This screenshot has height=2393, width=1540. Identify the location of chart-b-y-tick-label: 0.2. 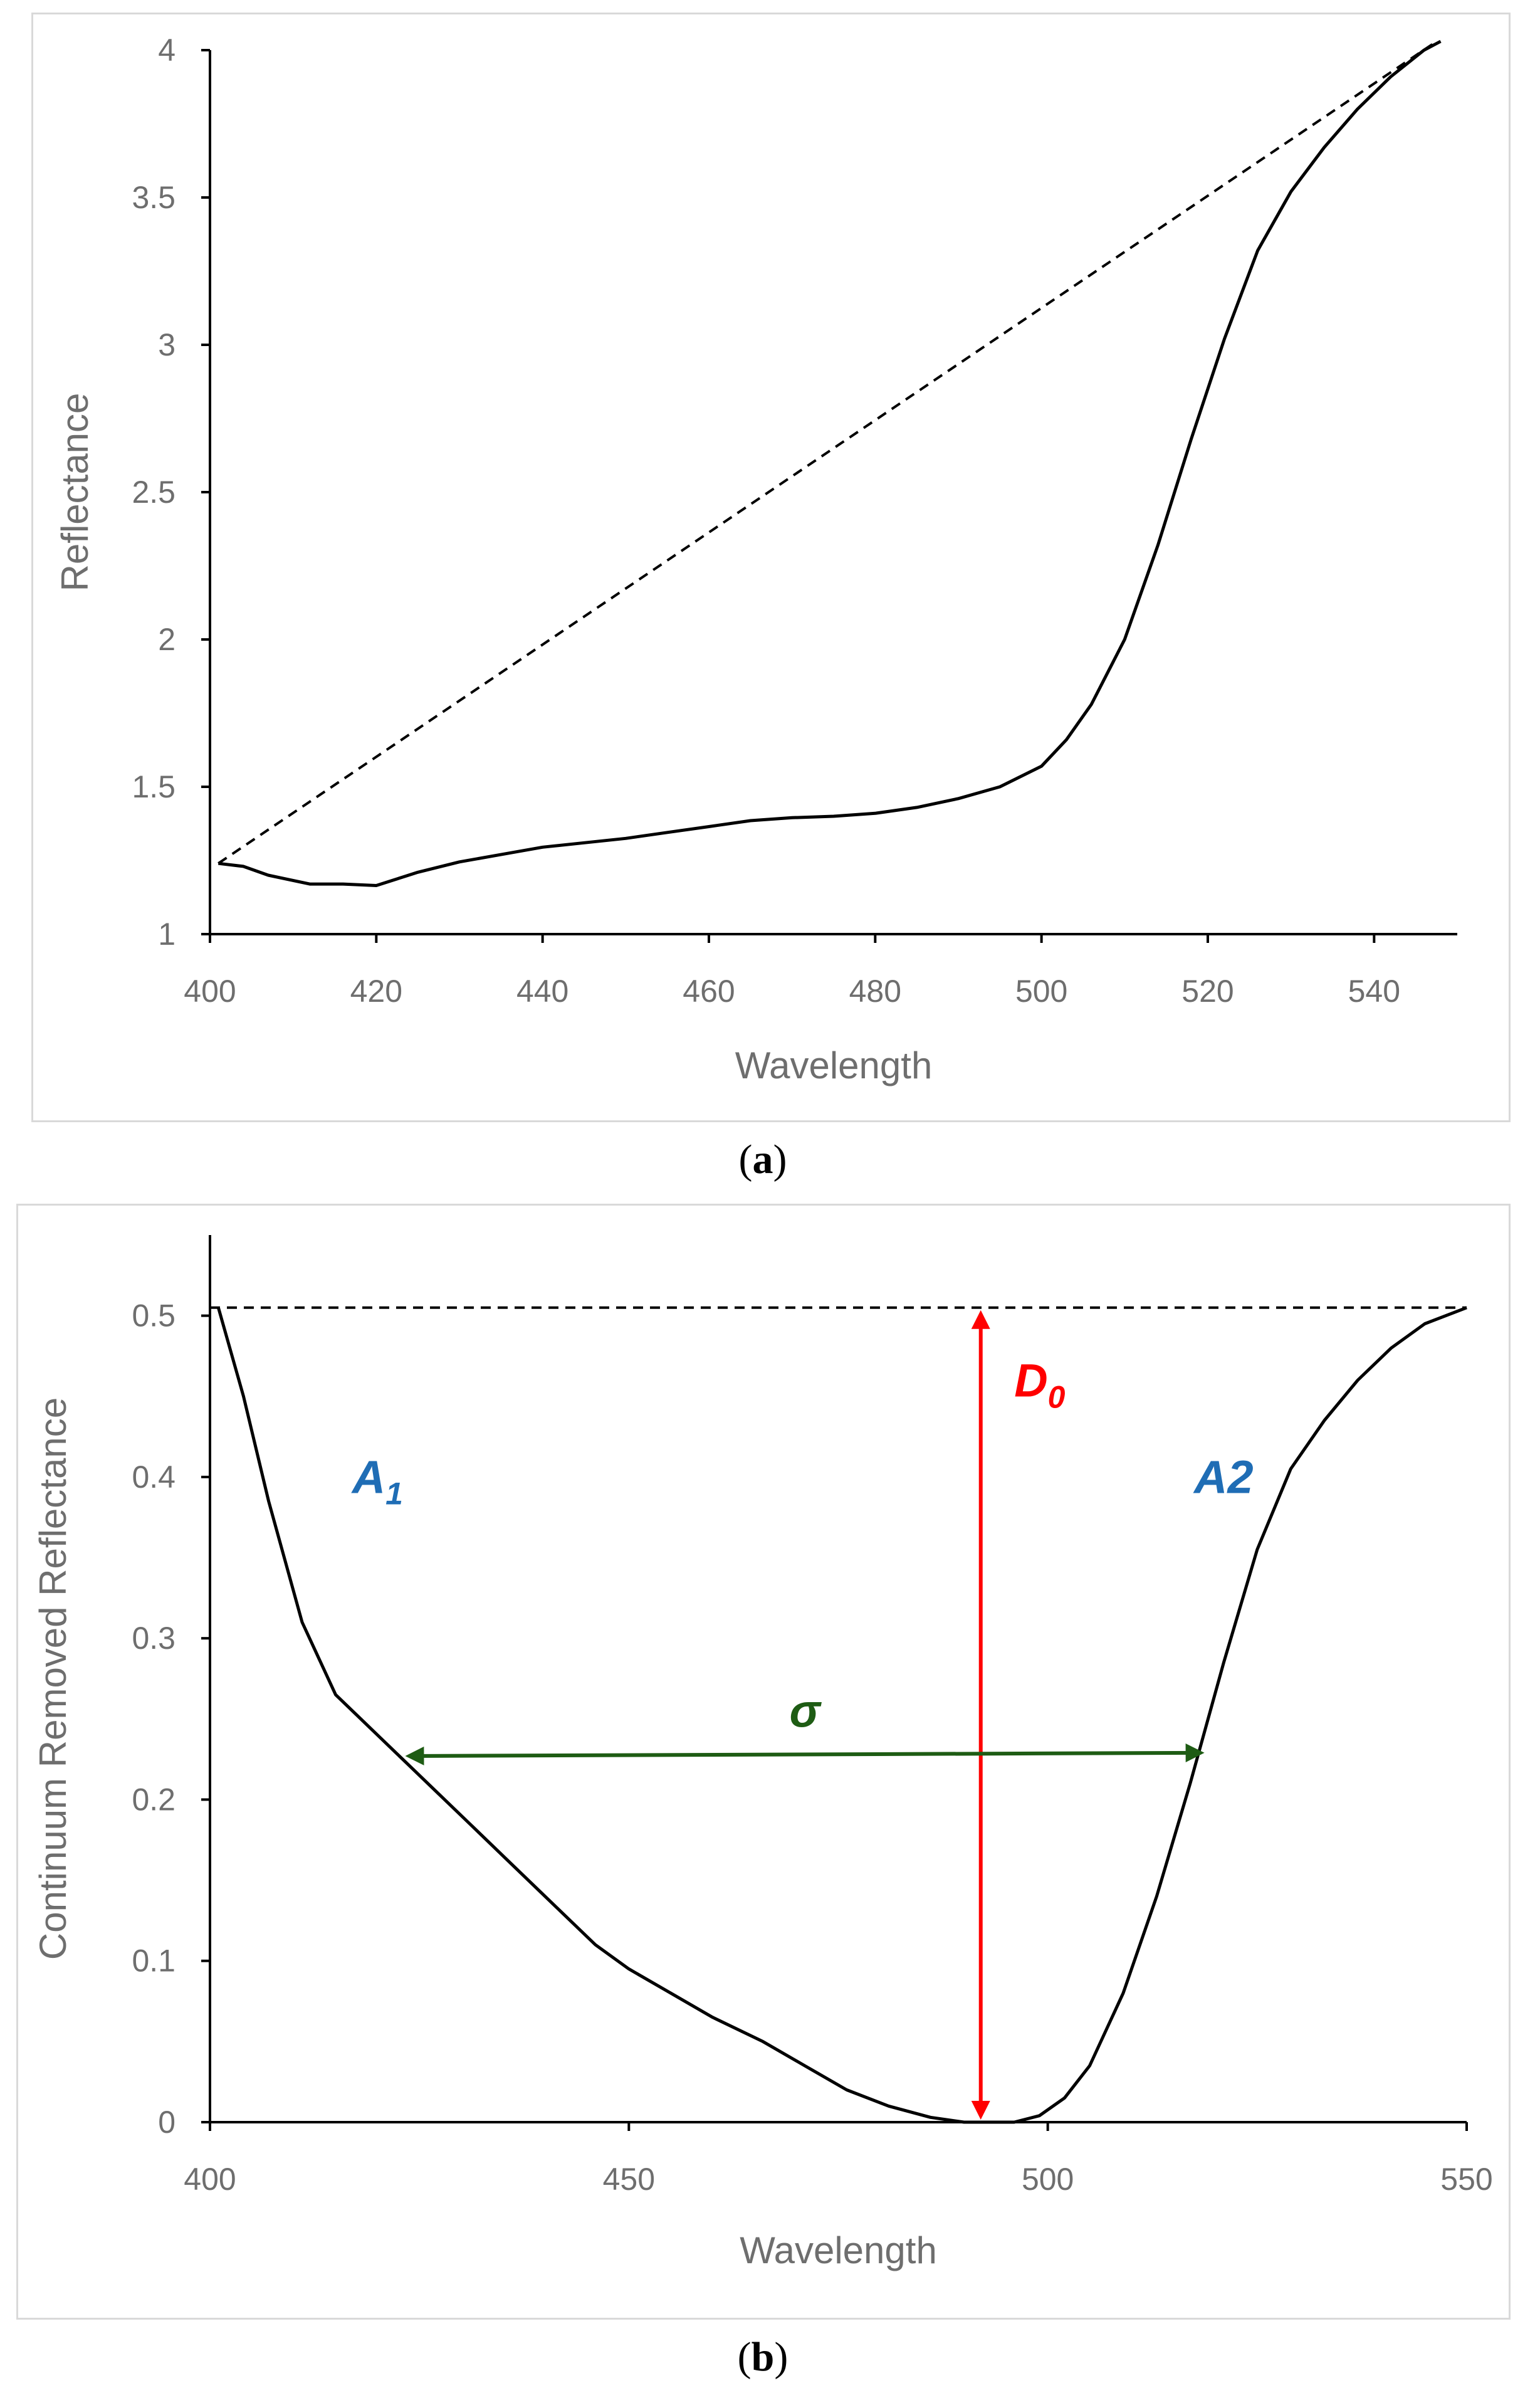
(153, 1799).